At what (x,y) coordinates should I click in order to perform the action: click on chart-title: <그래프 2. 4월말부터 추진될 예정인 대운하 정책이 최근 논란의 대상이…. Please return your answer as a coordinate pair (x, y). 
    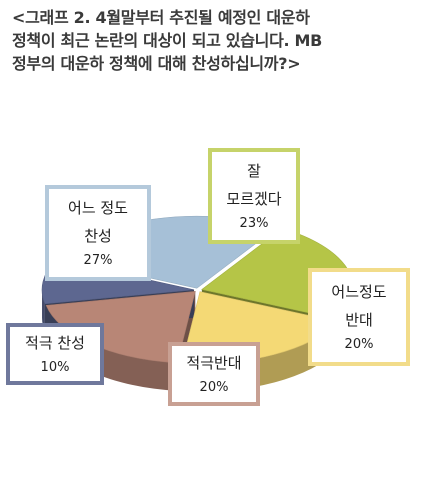
    Looking at the image, I should click on (216, 40).